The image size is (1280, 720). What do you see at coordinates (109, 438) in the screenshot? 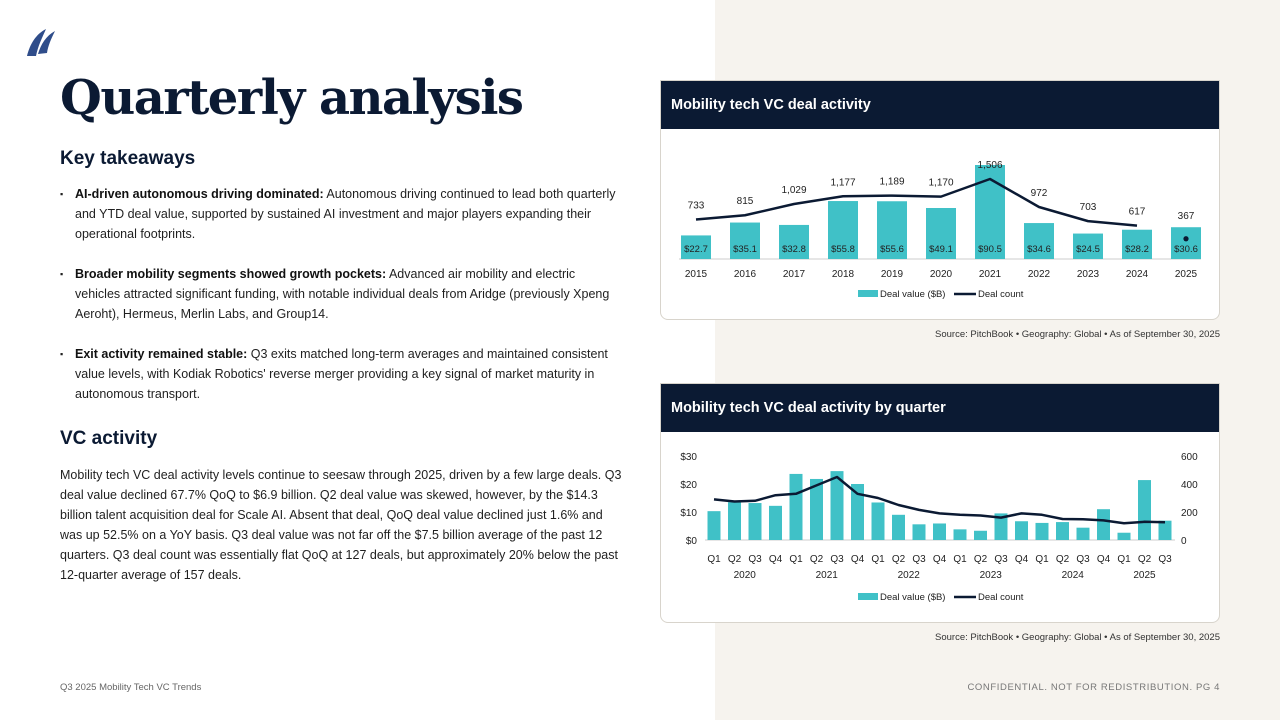
I see `vc-activity-heading: VC activity` at bounding box center [109, 438].